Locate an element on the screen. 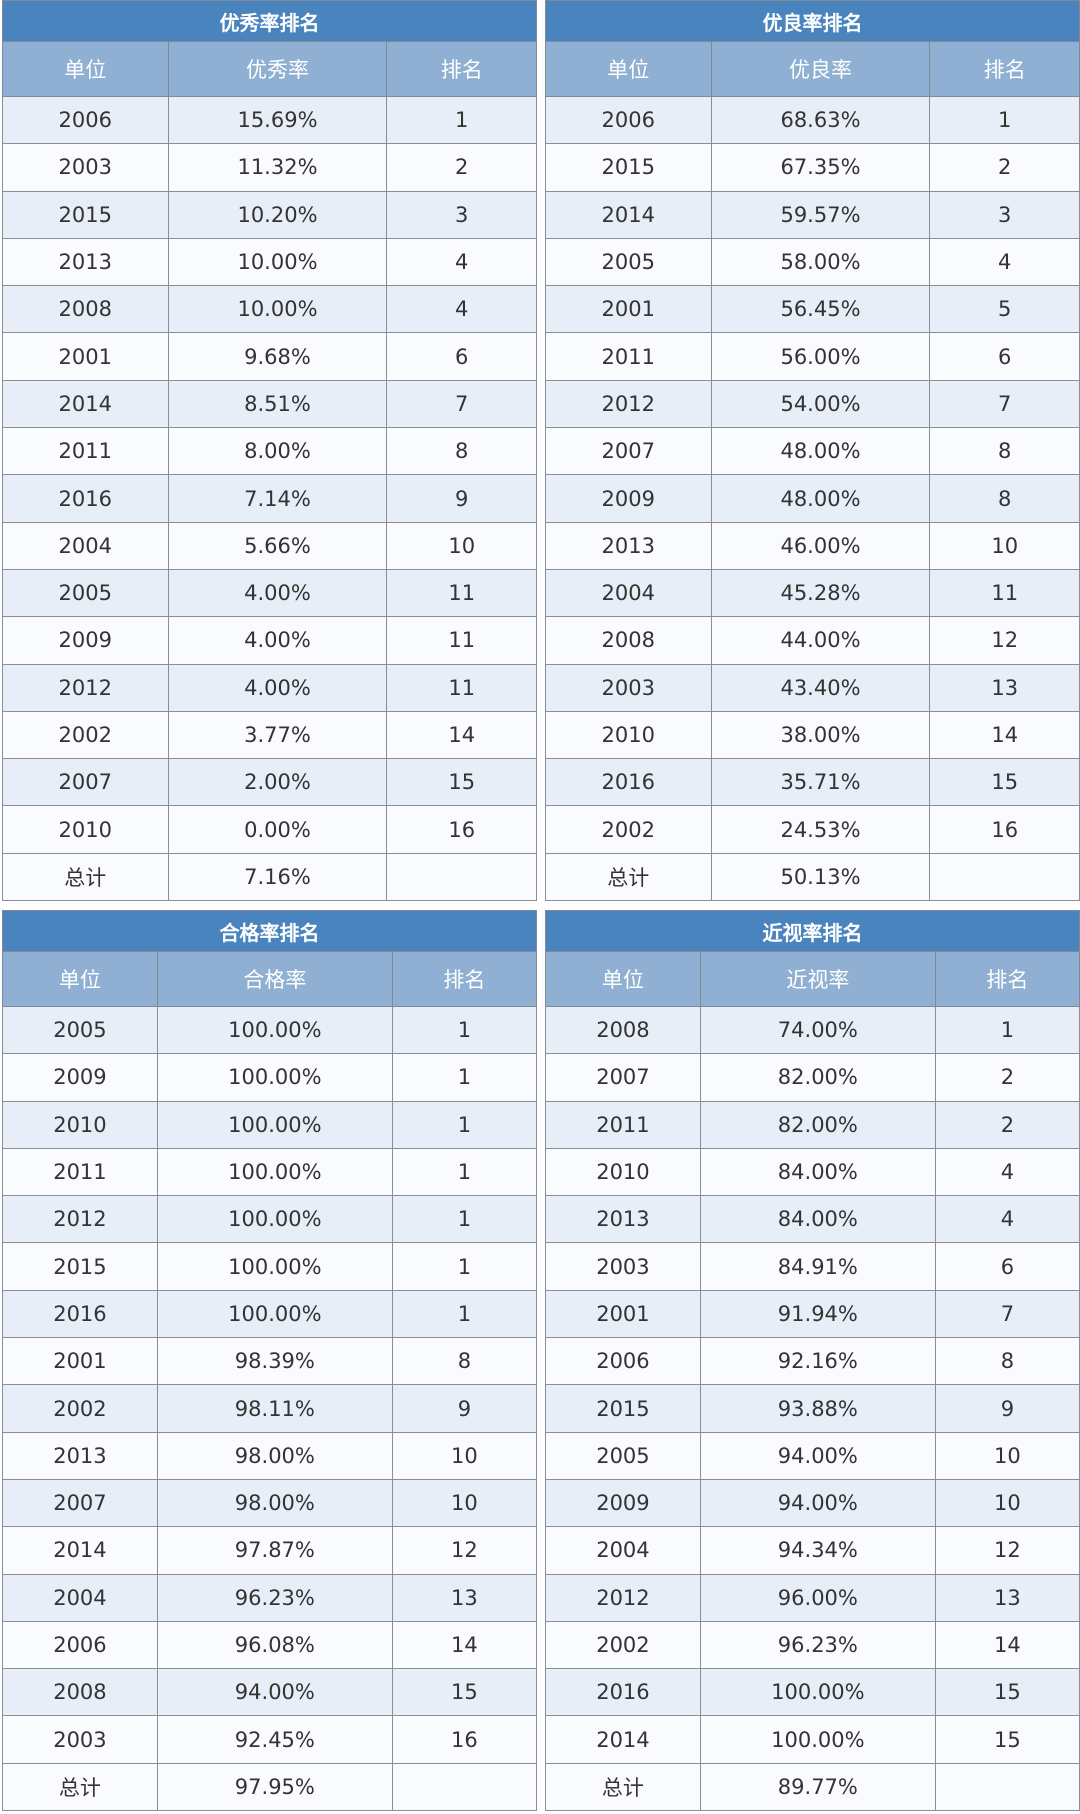  unit-cell: 2003 is located at coordinates (80, 1739).